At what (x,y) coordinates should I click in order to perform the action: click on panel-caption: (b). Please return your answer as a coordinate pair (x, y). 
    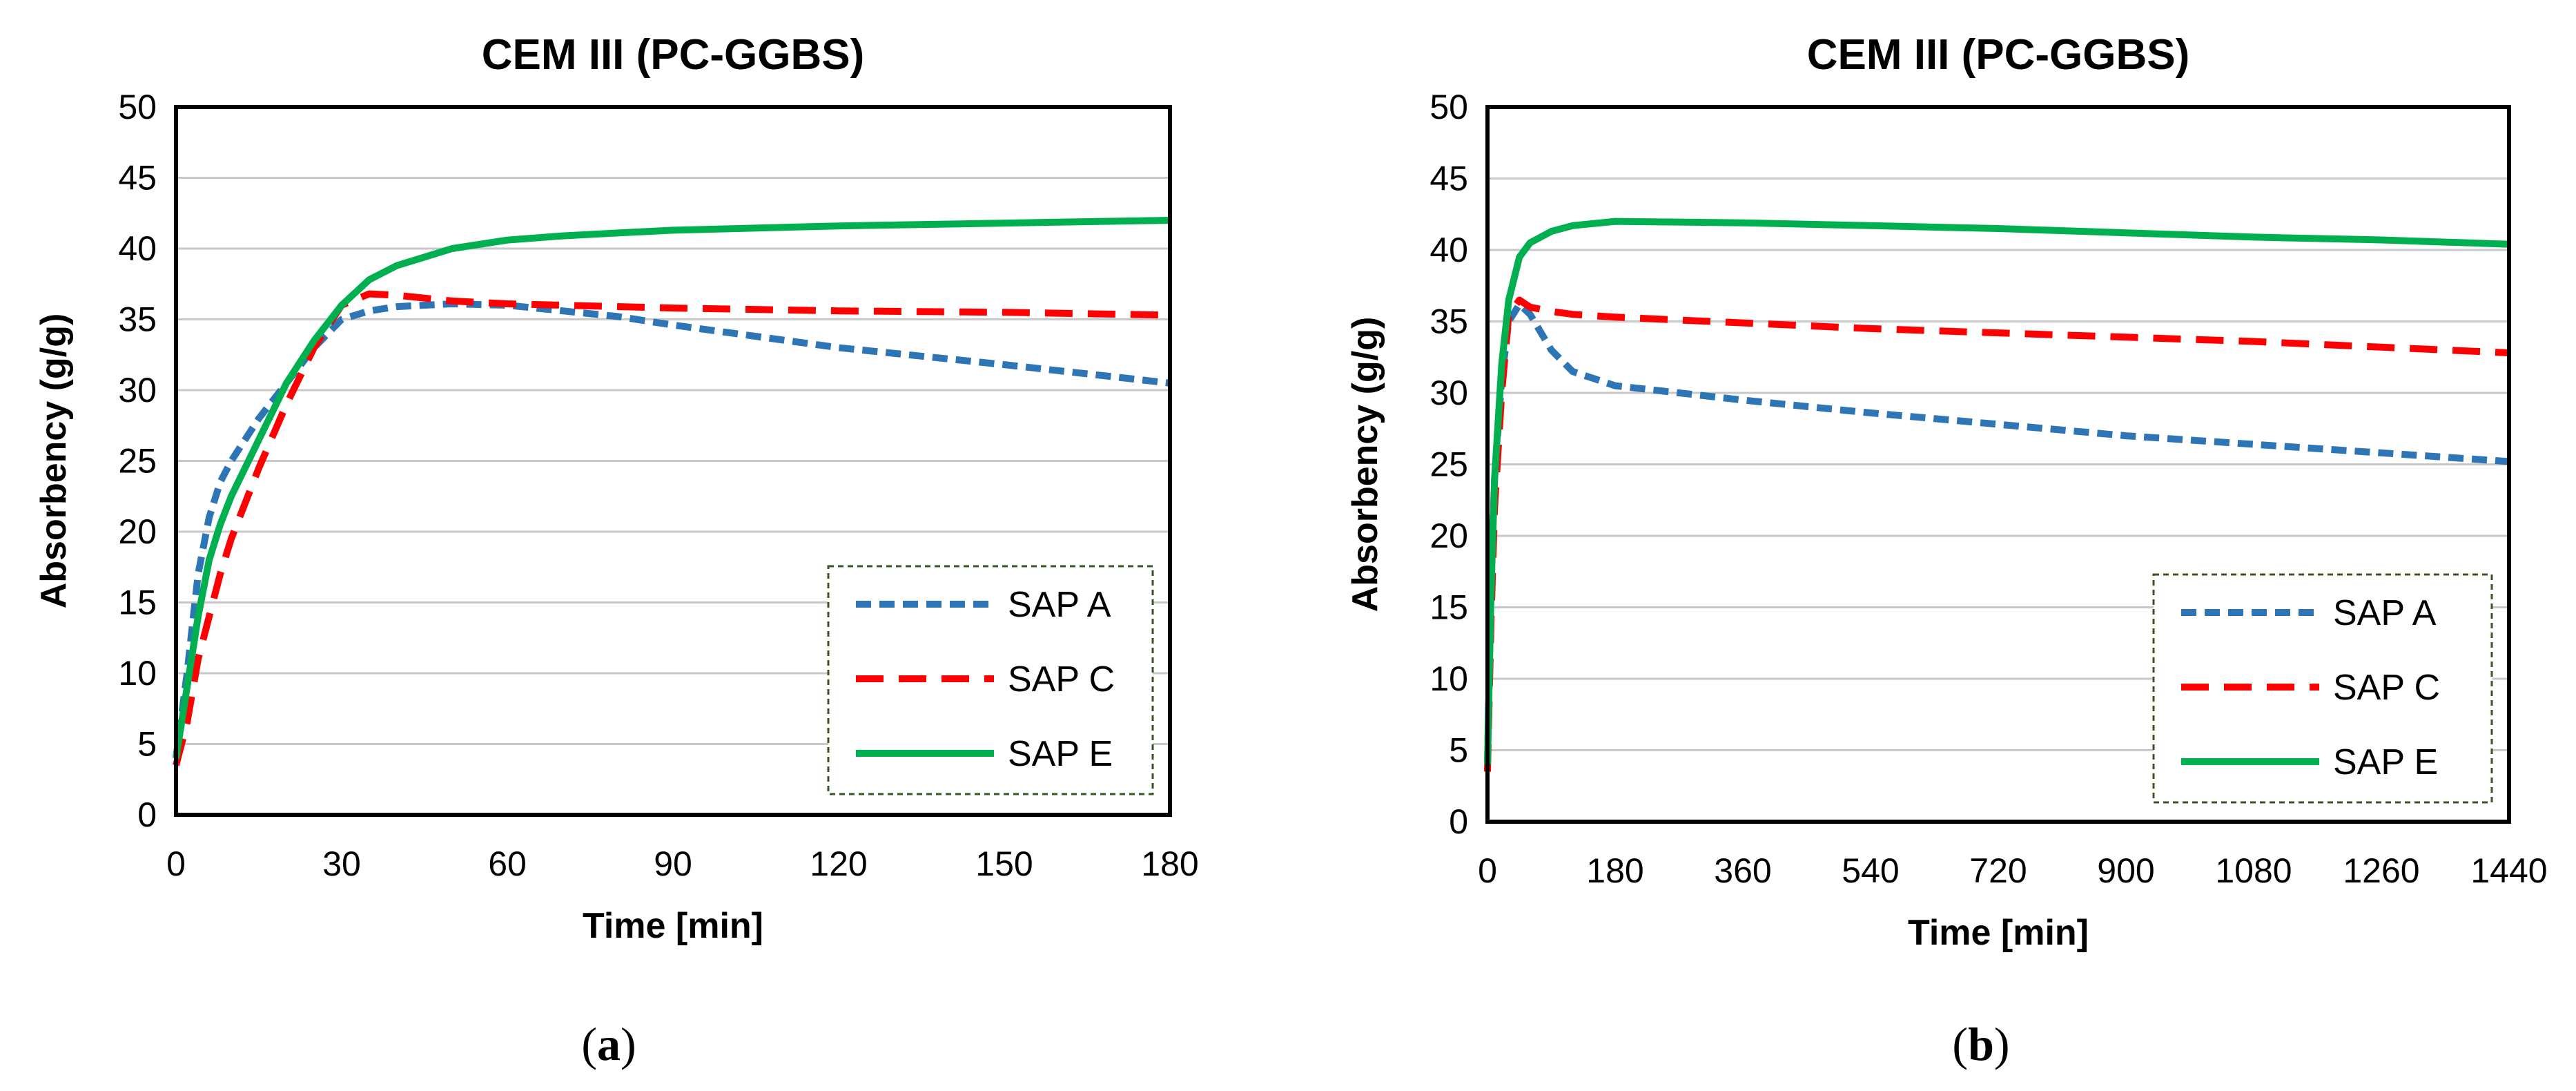
    Looking at the image, I should click on (1980, 1044).